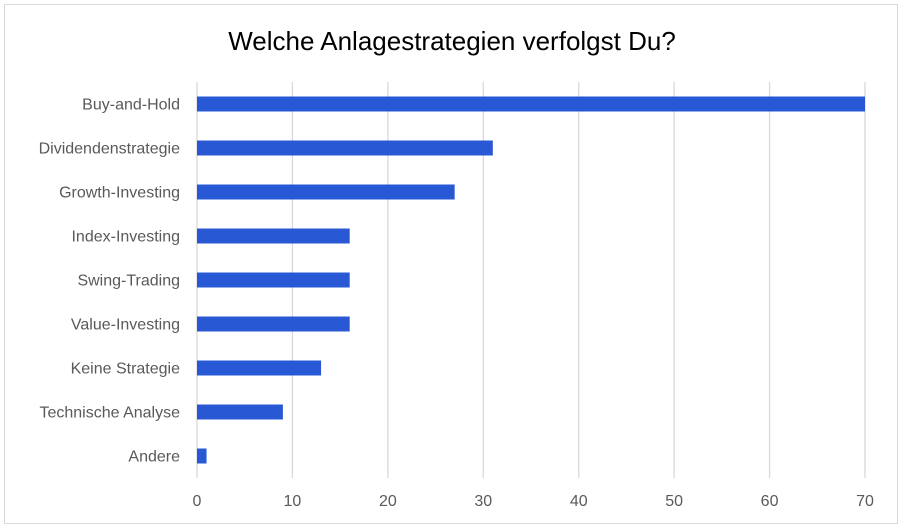 Image resolution: width=904 pixels, height=532 pixels. What do you see at coordinates (128, 281) in the screenshot?
I see `y-category-label: Swing-Trading` at bounding box center [128, 281].